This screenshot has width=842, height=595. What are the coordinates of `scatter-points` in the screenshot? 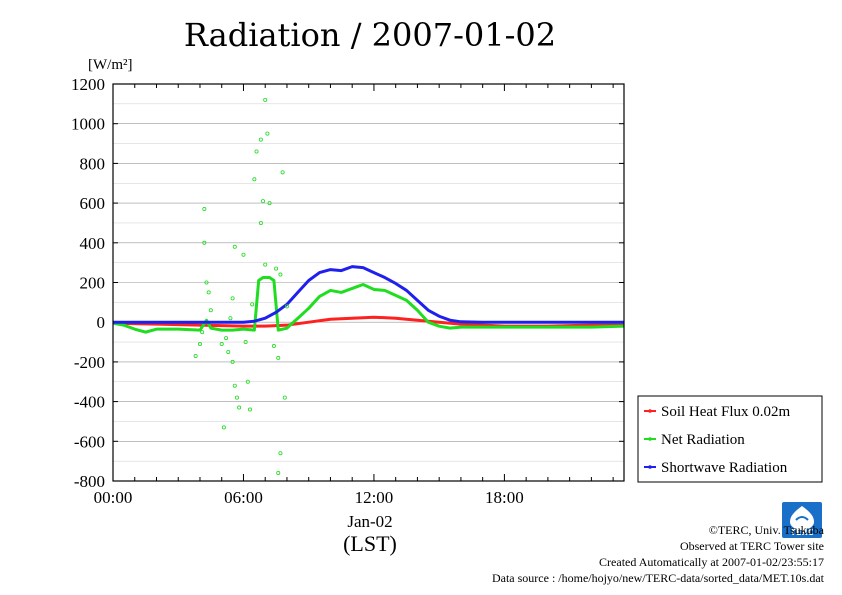 It's located at (241, 286).